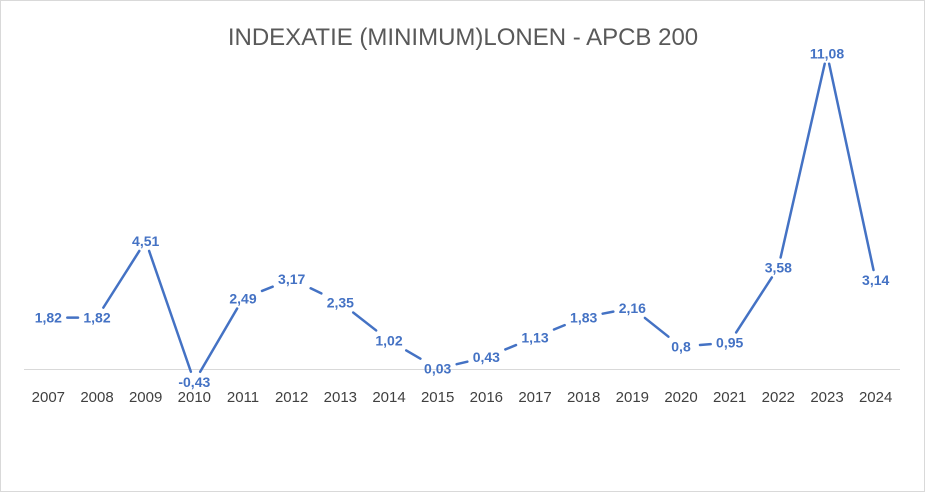 The height and width of the screenshot is (492, 925). What do you see at coordinates (632, 308) in the screenshot?
I see `data-label: 2,16` at bounding box center [632, 308].